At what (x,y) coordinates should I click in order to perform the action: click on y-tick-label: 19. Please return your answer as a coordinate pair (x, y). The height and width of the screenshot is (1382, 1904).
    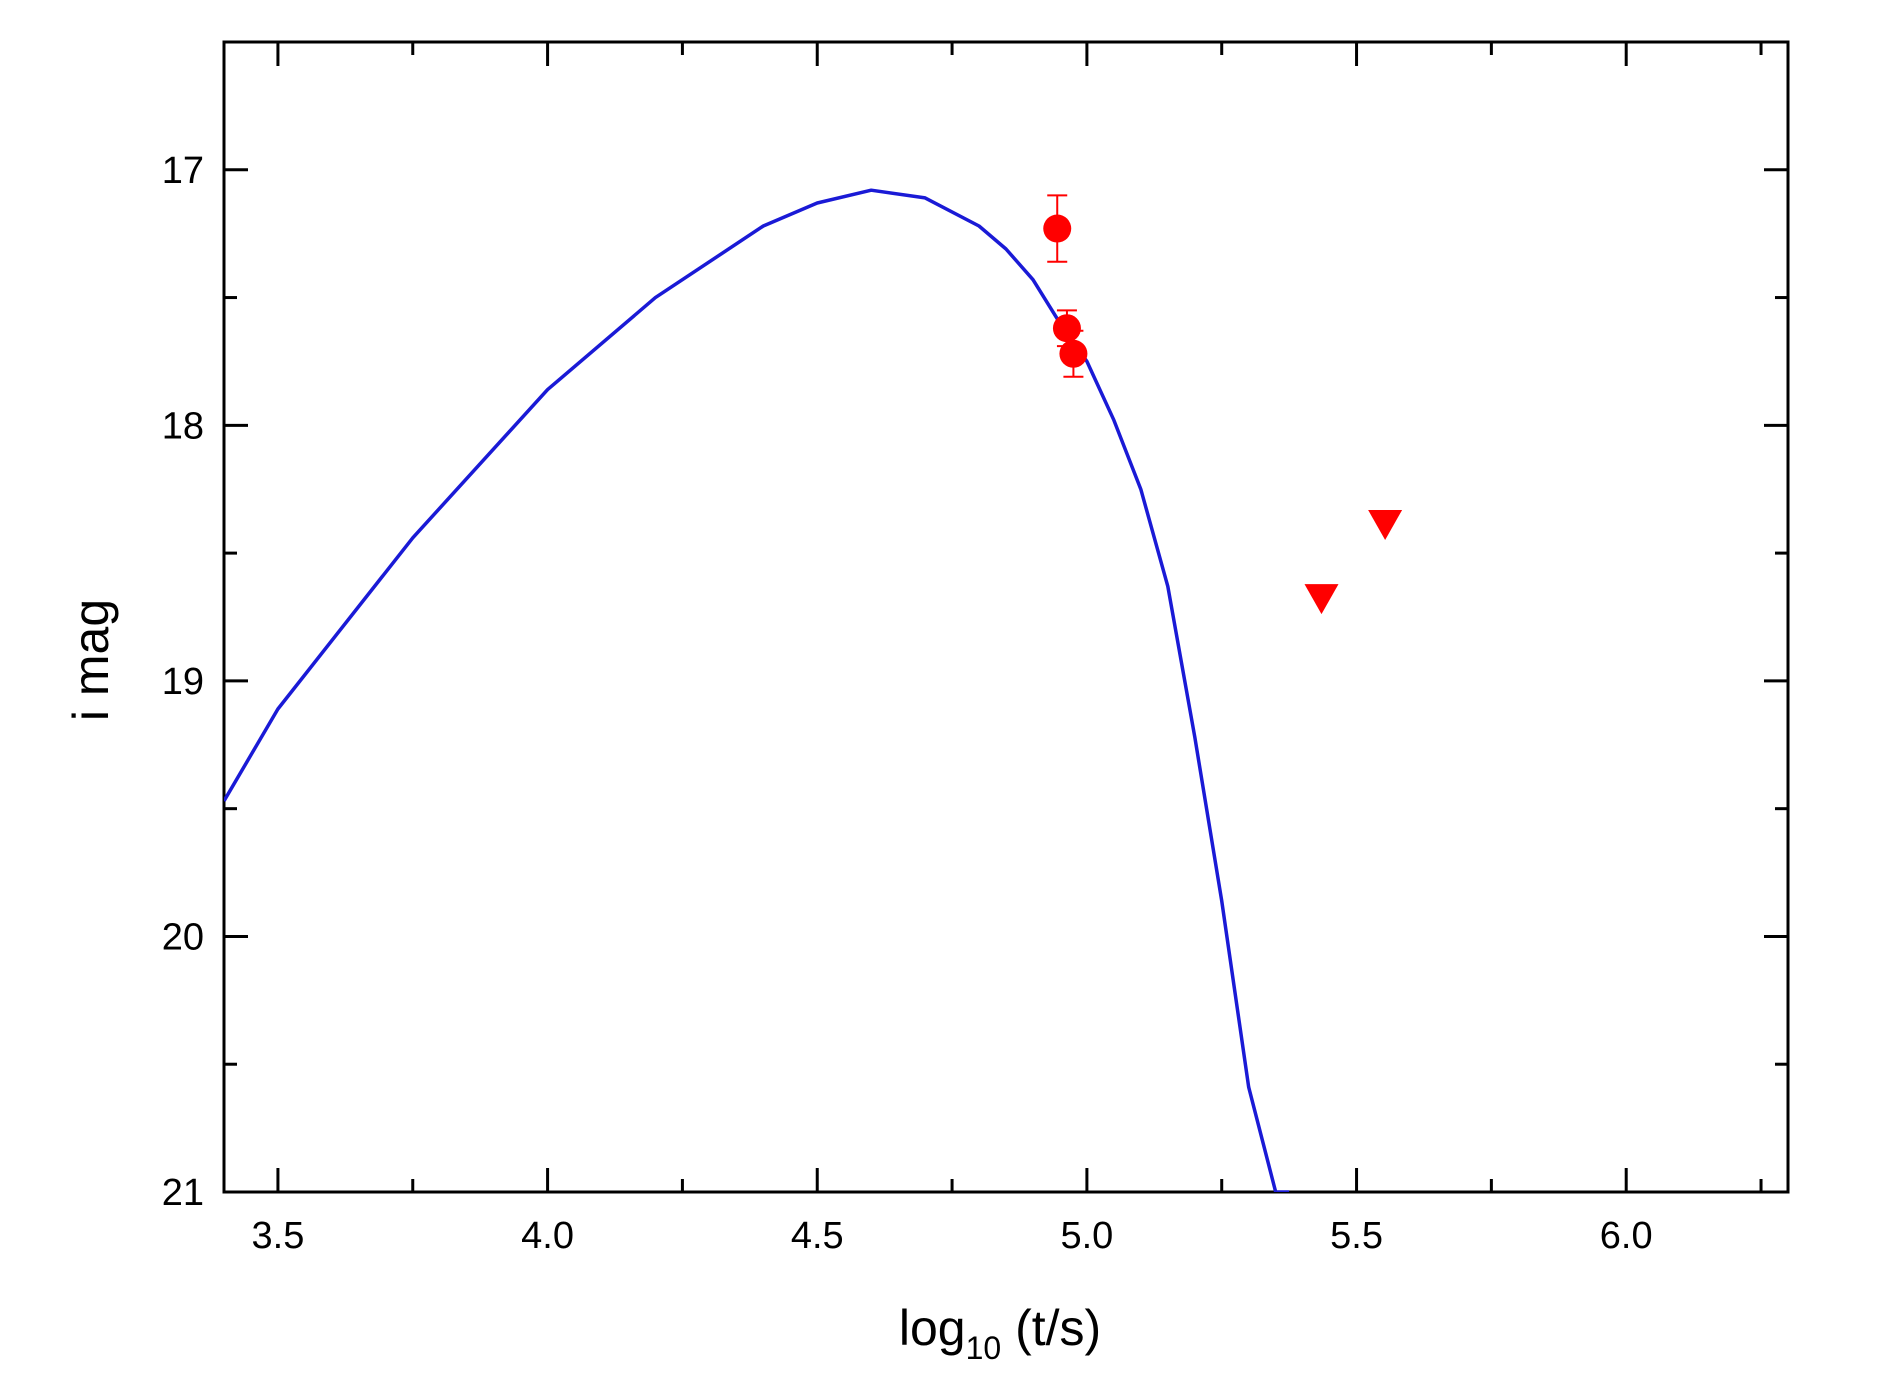
    Looking at the image, I should click on (183, 682).